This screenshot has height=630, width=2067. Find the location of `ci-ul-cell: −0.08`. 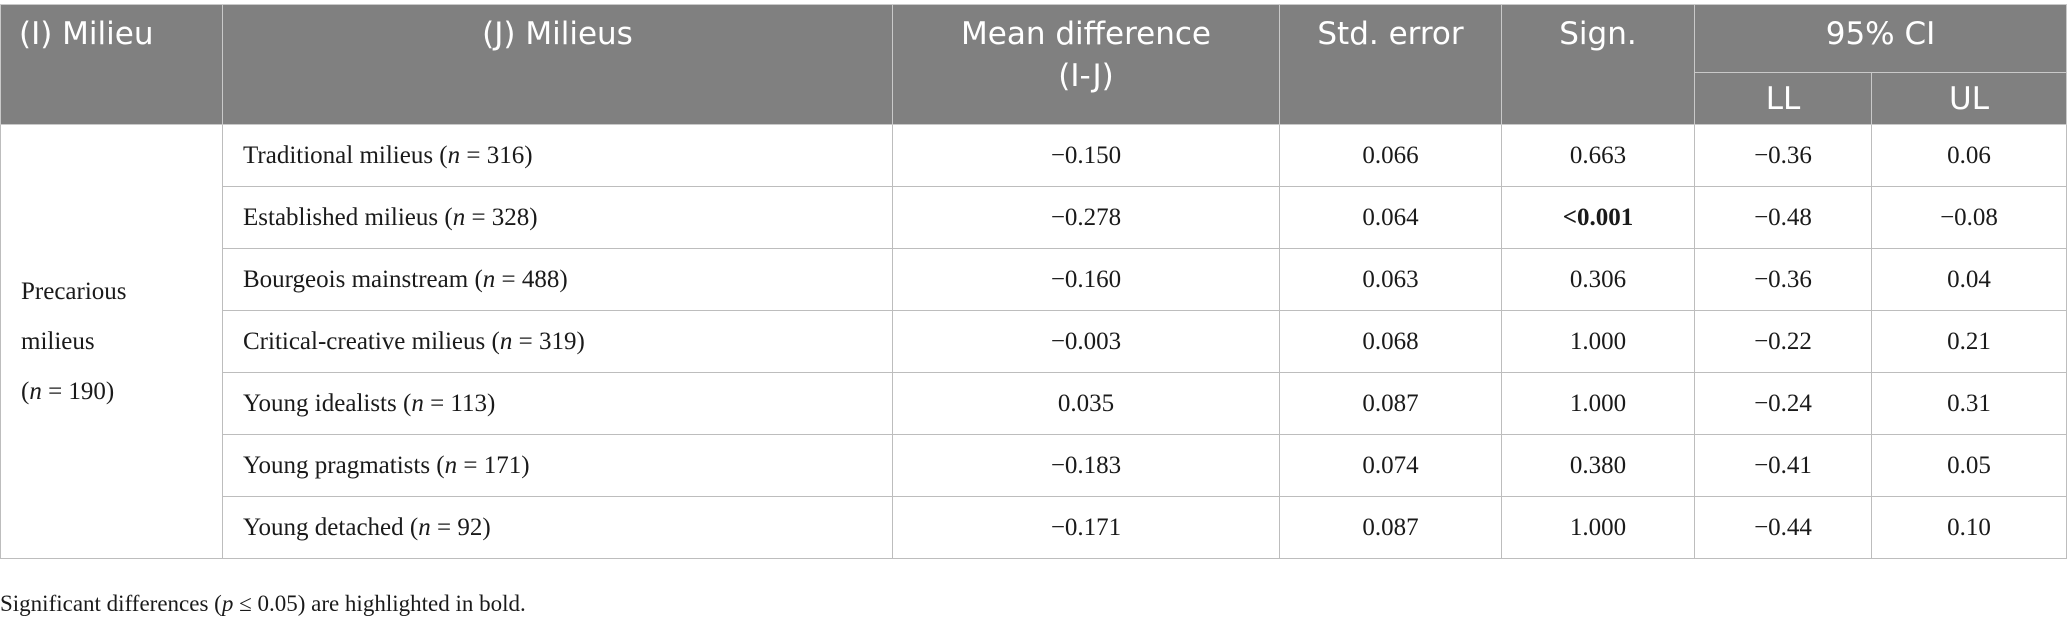

ci-ul-cell: −0.08 is located at coordinates (1968, 217).